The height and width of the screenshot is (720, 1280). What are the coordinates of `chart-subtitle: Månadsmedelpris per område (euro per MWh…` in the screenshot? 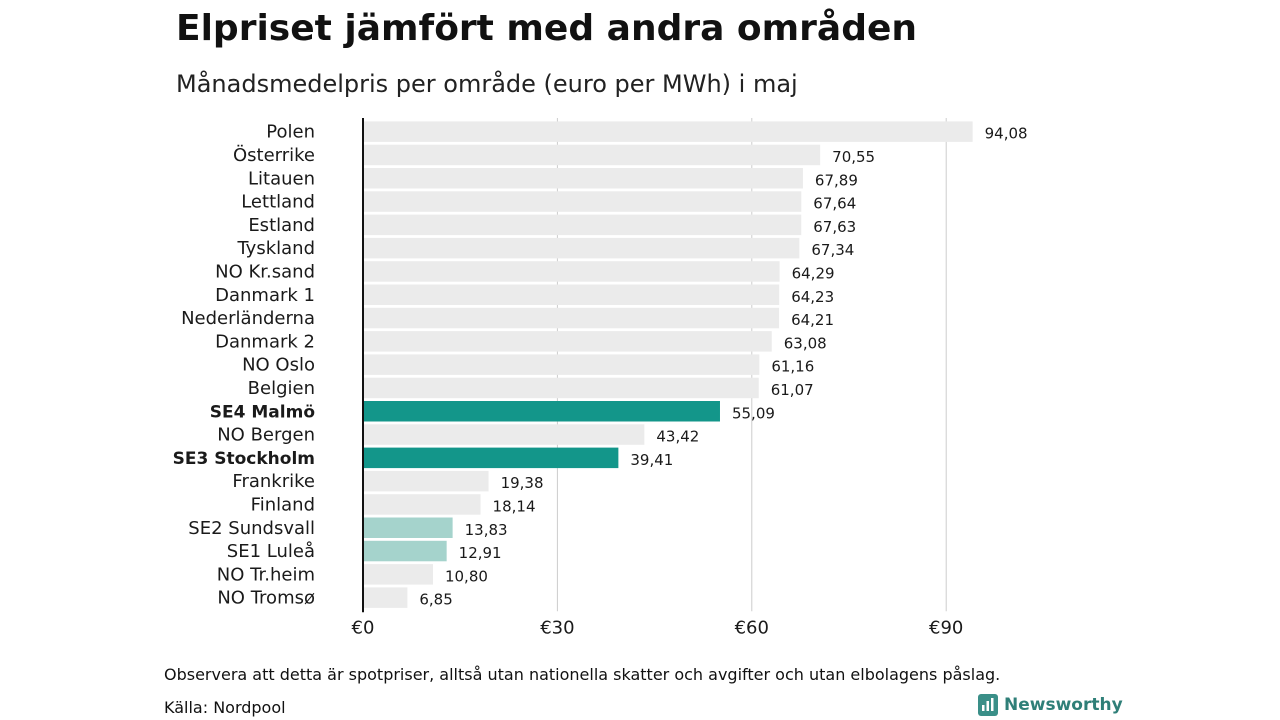 It's located at (487, 84).